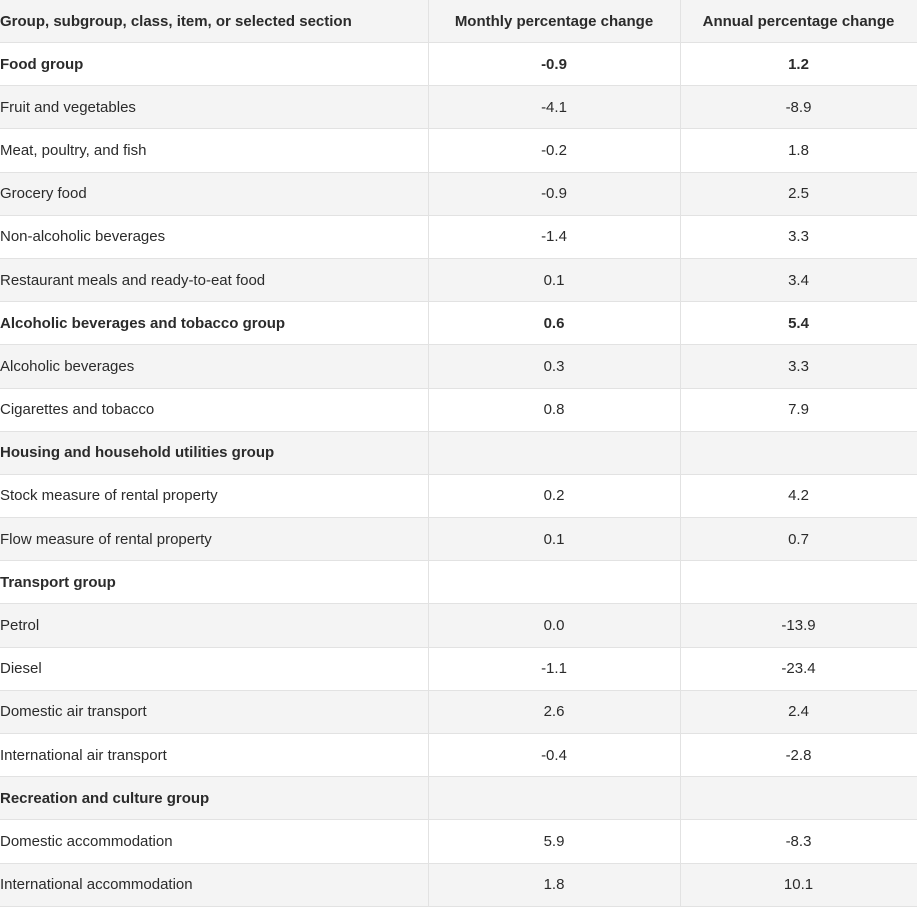 Image resolution: width=917 pixels, height=907 pixels. I want to click on row-label: Transport group, so click(214, 582).